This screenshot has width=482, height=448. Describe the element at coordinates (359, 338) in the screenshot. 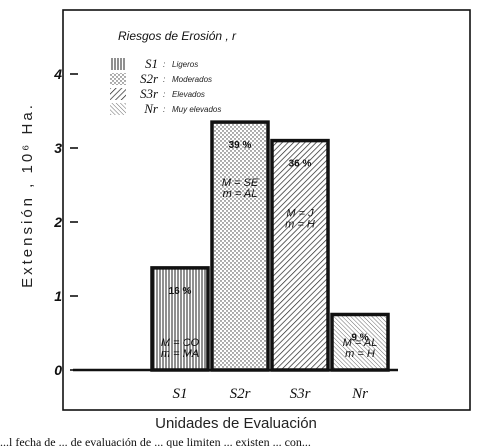

I see `bar-percent-label: 9 %` at that location.